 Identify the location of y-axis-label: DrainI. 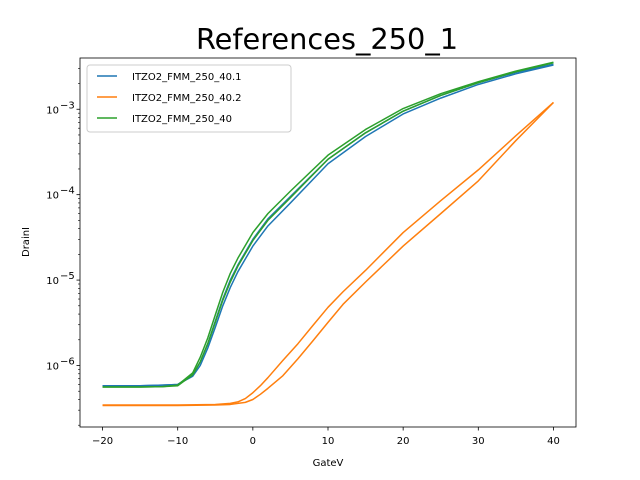
(26, 242).